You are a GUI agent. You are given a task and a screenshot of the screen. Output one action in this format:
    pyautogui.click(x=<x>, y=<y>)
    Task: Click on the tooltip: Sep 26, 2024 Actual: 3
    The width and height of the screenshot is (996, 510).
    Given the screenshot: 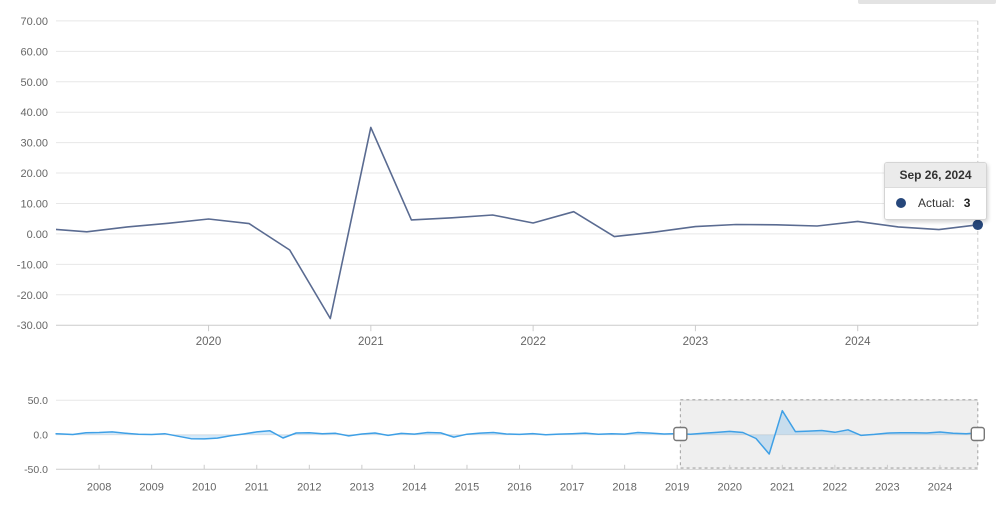 What is the action you would take?
    pyautogui.click(x=935, y=191)
    